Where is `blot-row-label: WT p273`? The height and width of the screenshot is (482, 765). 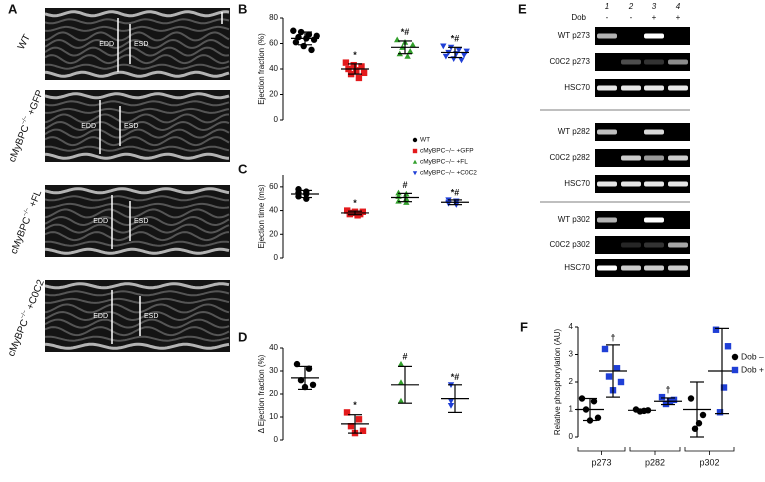
blot-row-label: WT p273 is located at coordinates (574, 35).